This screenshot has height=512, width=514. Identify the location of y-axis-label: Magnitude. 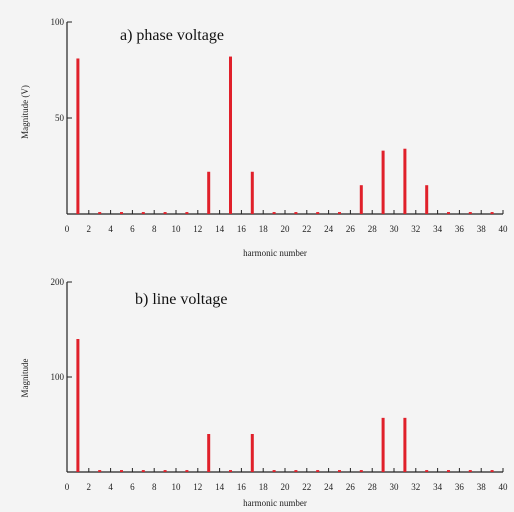
(25, 378).